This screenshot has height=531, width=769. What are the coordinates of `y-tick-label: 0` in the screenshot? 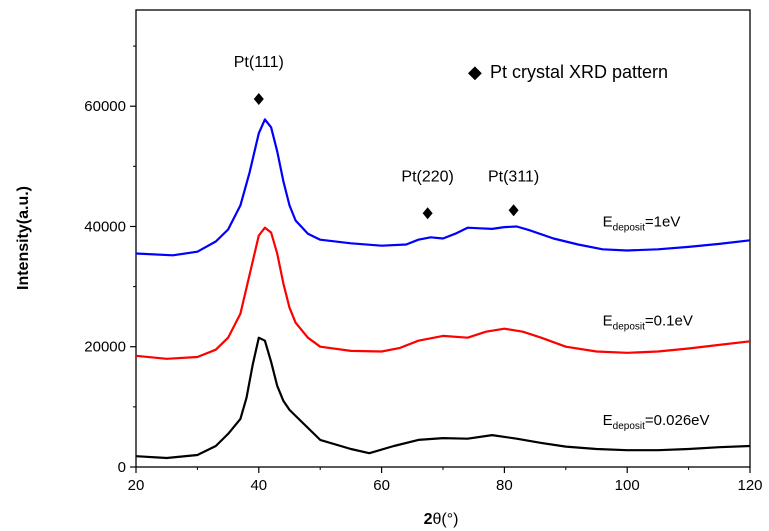 It's located at (122, 467).